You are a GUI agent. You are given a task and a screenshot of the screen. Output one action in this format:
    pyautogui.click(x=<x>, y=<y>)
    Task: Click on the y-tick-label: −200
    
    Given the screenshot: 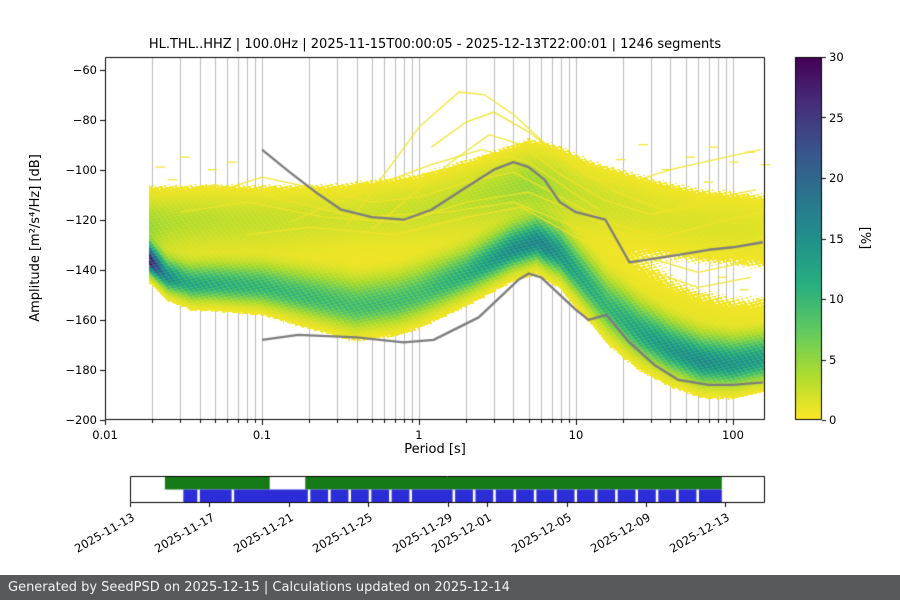 What is the action you would take?
    pyautogui.click(x=81, y=420)
    